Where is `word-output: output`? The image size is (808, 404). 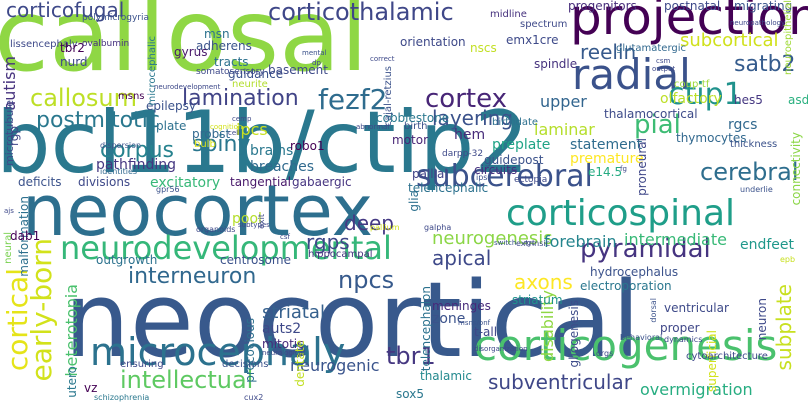 word-output: output is located at coordinates (664, 69).